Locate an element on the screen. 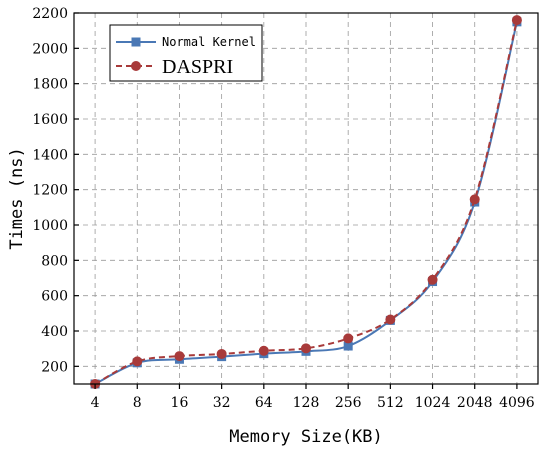 This screenshot has height=451, width=550. y-tick-label: 1600 is located at coordinates (50, 120).